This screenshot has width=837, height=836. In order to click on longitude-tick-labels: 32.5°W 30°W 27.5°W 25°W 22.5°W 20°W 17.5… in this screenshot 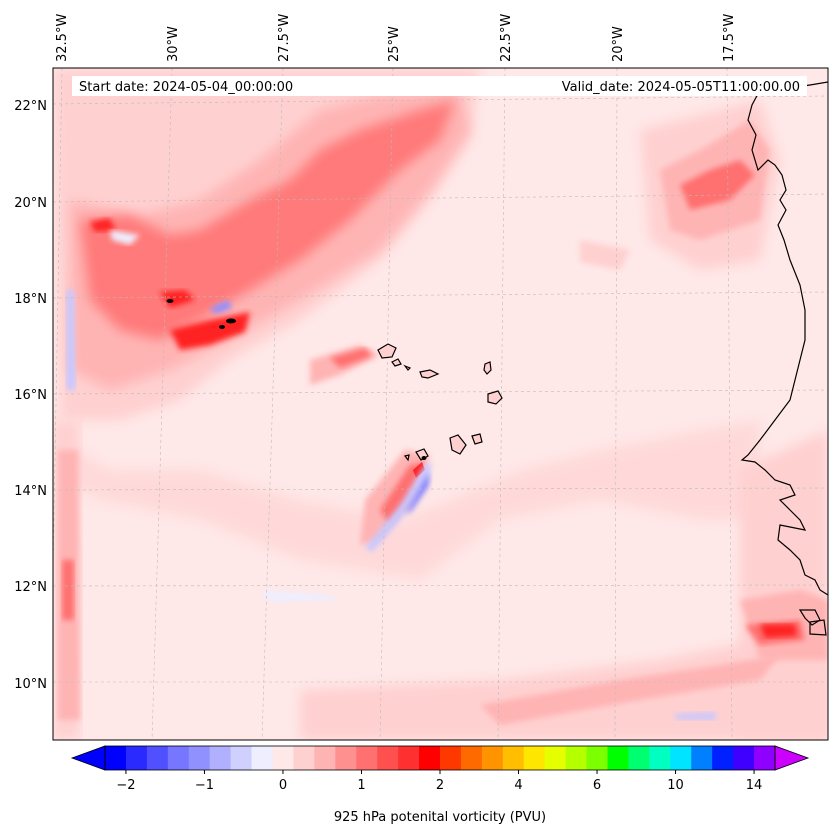, I will do `click(396, 38)`.